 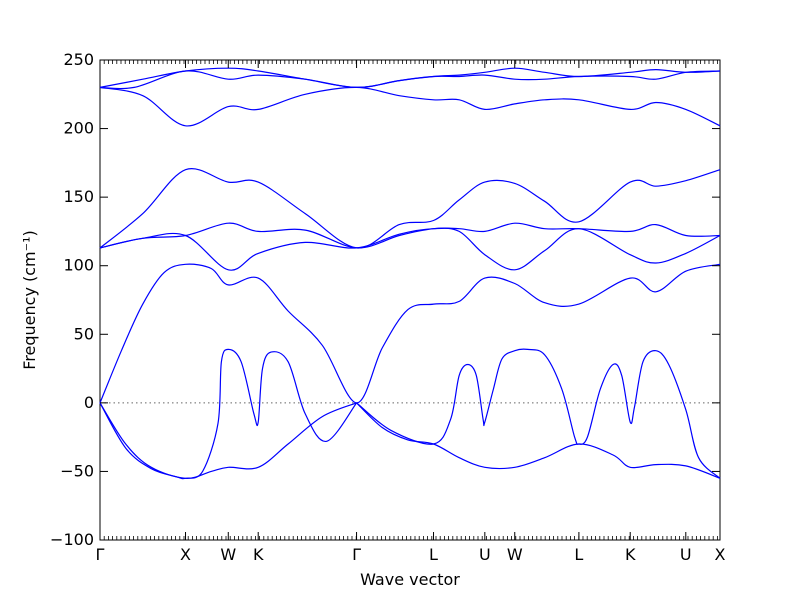 What do you see at coordinates (78, 59) in the screenshot?
I see `y-tick-label: 250` at bounding box center [78, 59].